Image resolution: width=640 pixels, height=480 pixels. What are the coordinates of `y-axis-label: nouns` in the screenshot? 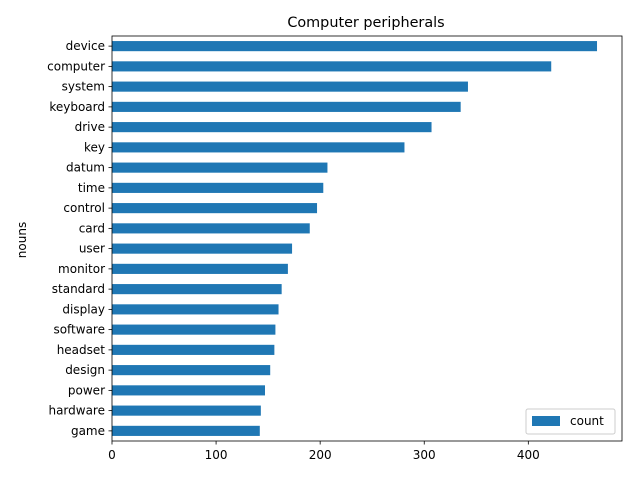 It's located at (22, 240).